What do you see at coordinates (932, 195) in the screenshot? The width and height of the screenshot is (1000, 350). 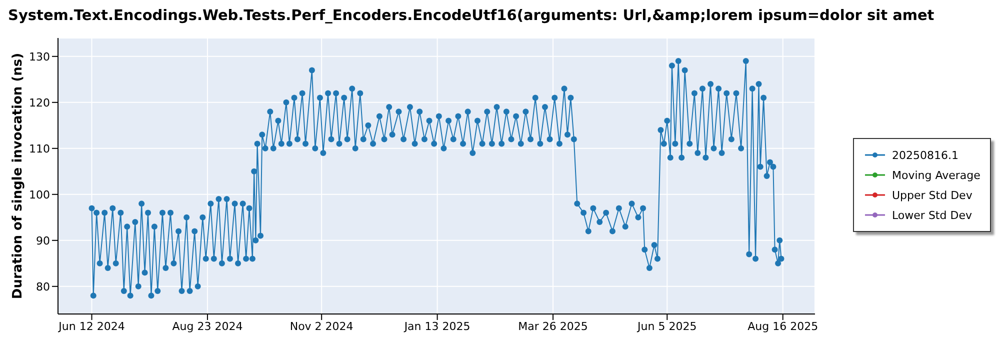 I see `legend-label: Upper Std Dev` at bounding box center [932, 195].